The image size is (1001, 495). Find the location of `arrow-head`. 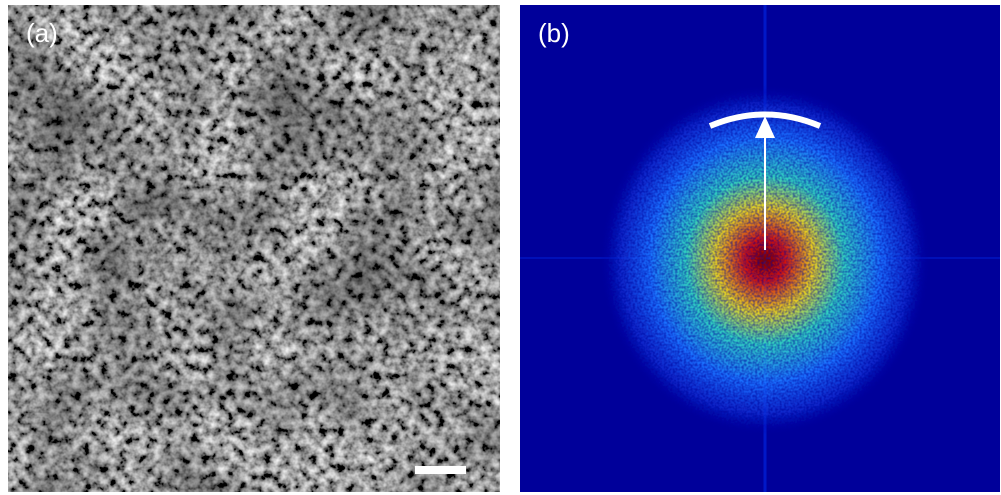

arrow-head is located at coordinates (765, 127).